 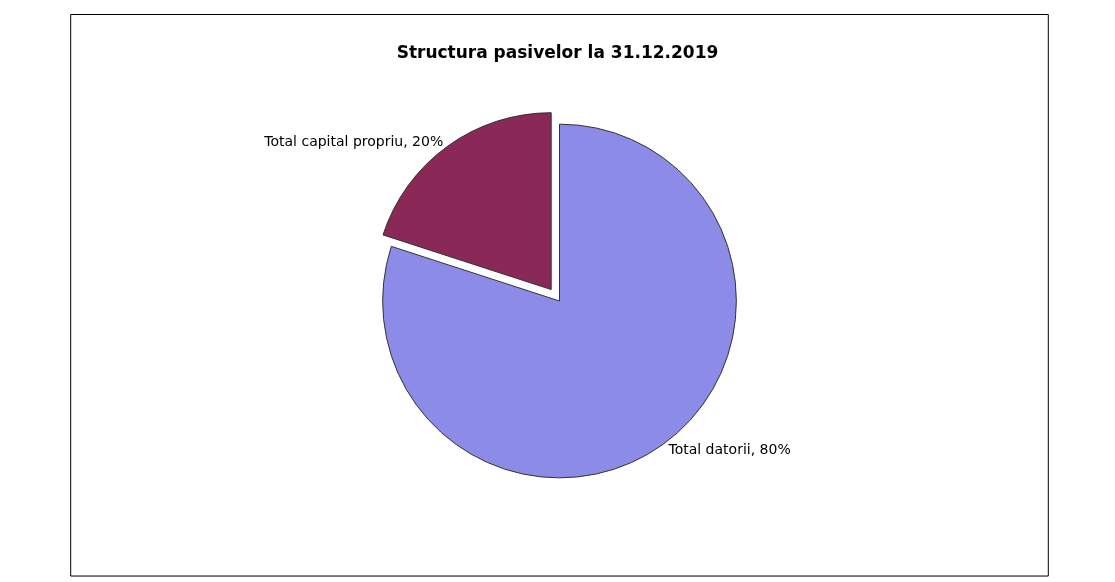 What do you see at coordinates (729, 449) in the screenshot?
I see `slice-label: Total datorii, 80%` at bounding box center [729, 449].